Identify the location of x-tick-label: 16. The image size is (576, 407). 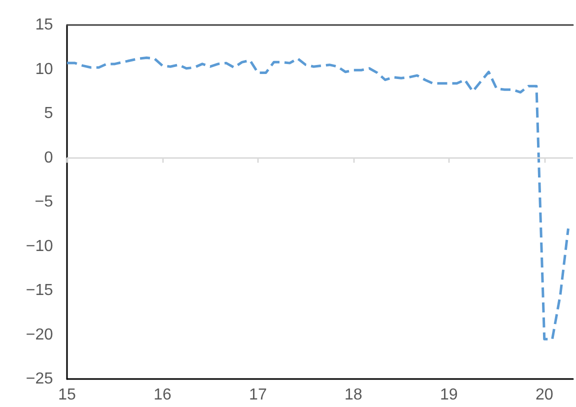
(163, 395).